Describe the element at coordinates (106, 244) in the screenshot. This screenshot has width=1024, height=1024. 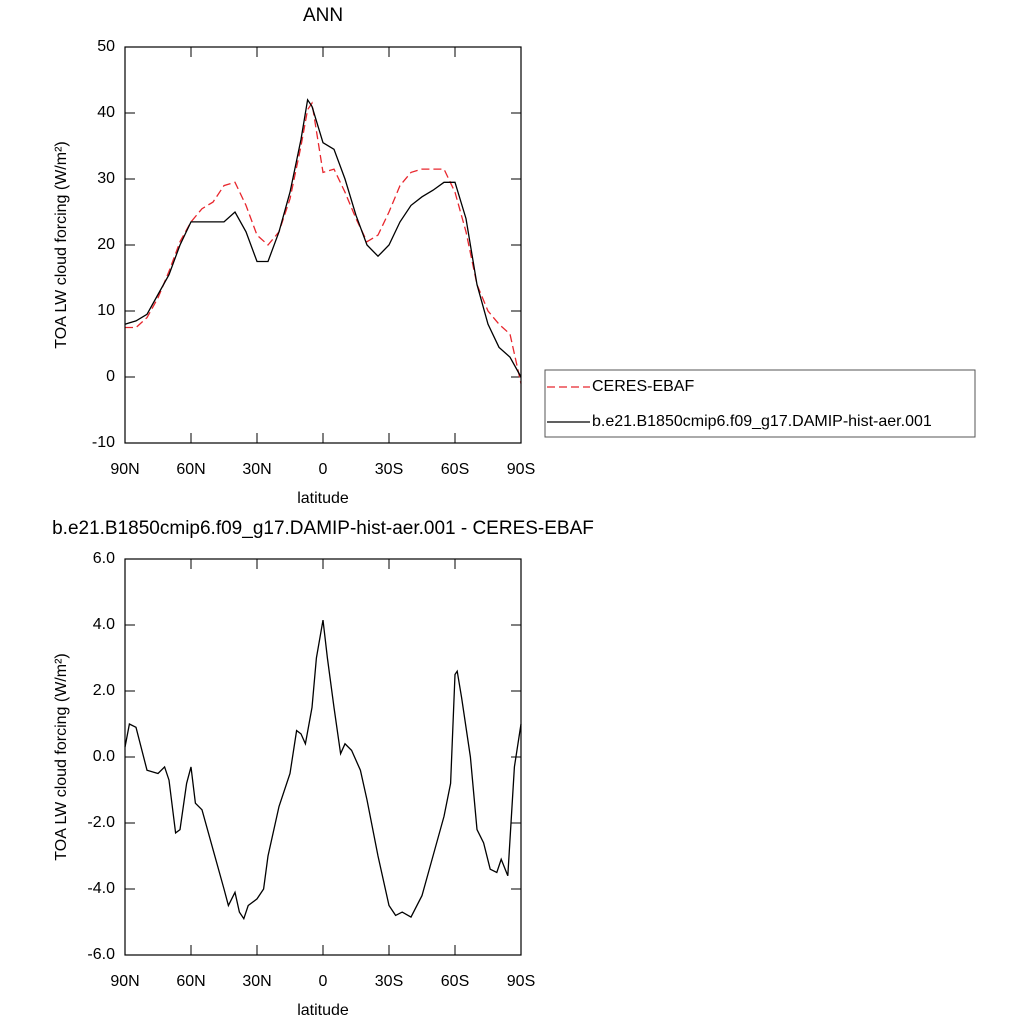
I see `y-tick-label: 20` at that location.